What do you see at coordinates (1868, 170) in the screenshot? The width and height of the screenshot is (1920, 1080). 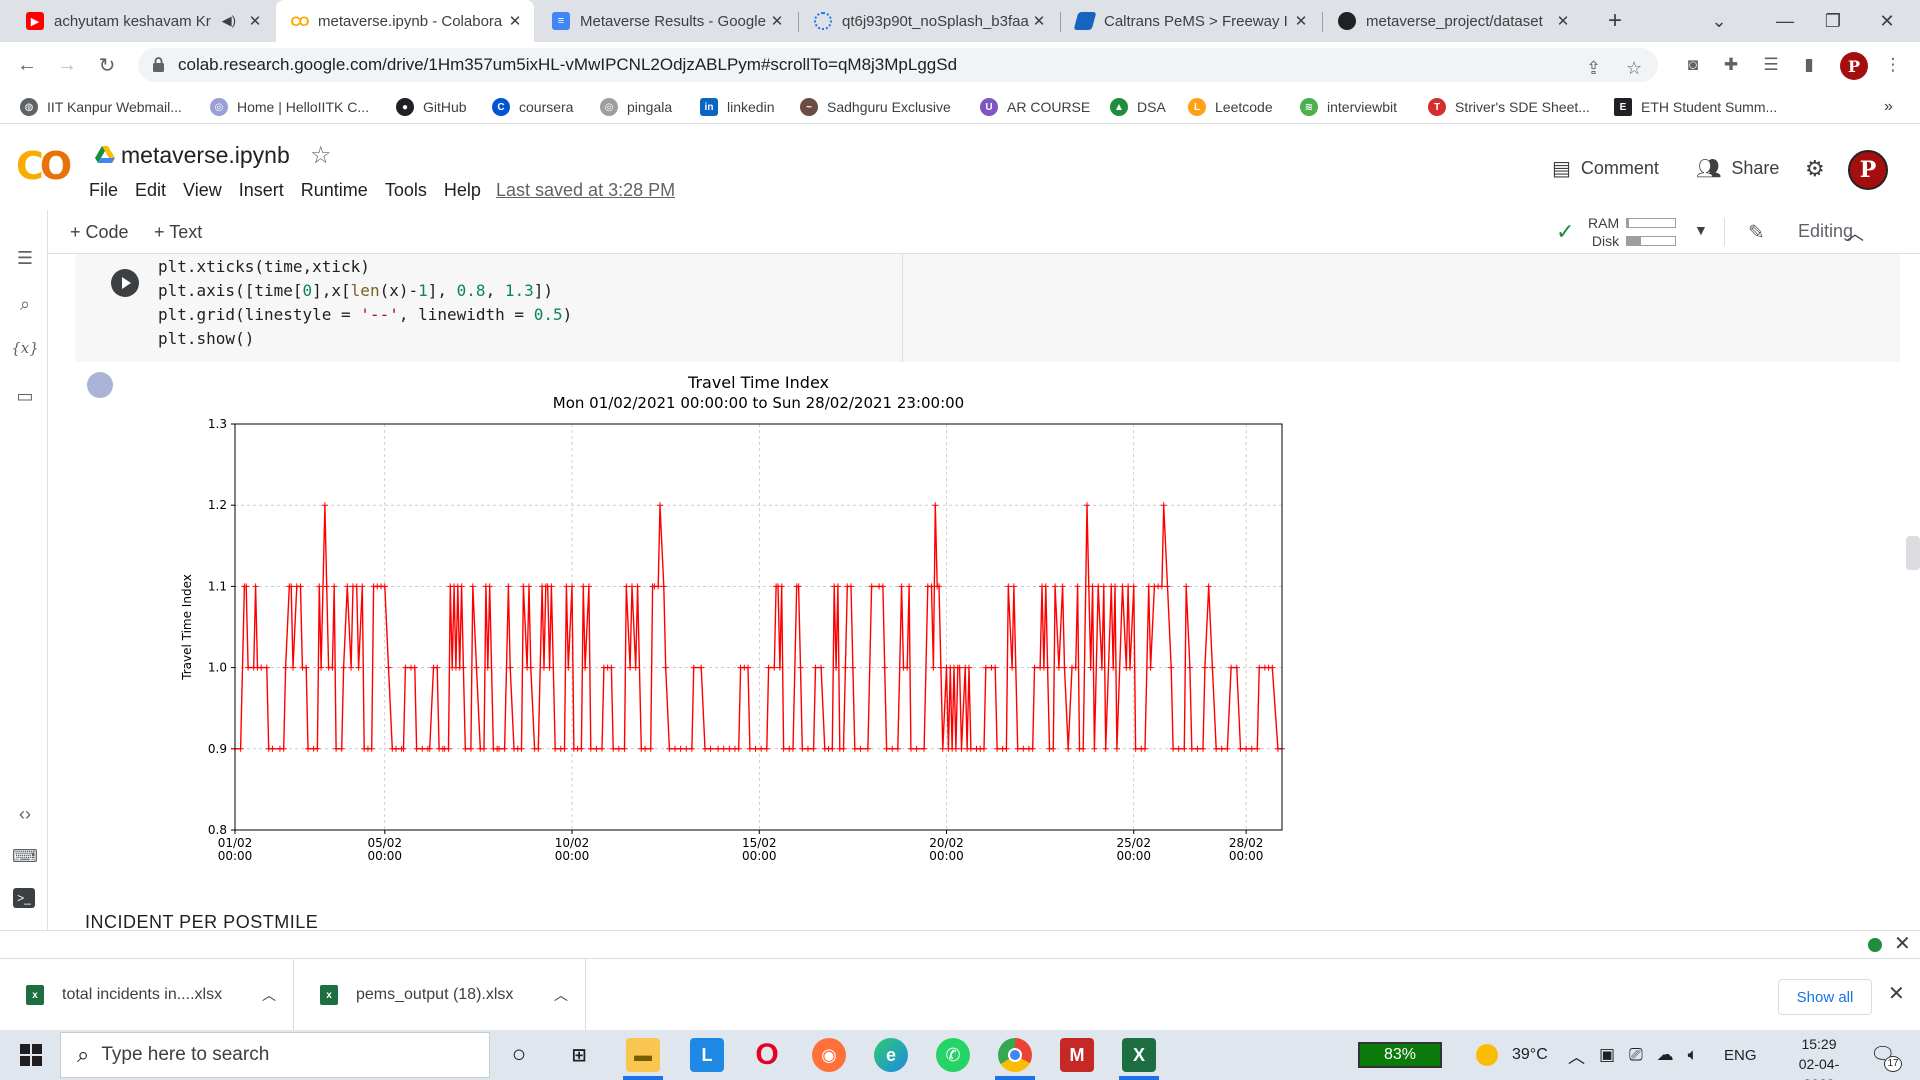 I see `colab-profile-avatar: P` at bounding box center [1868, 170].